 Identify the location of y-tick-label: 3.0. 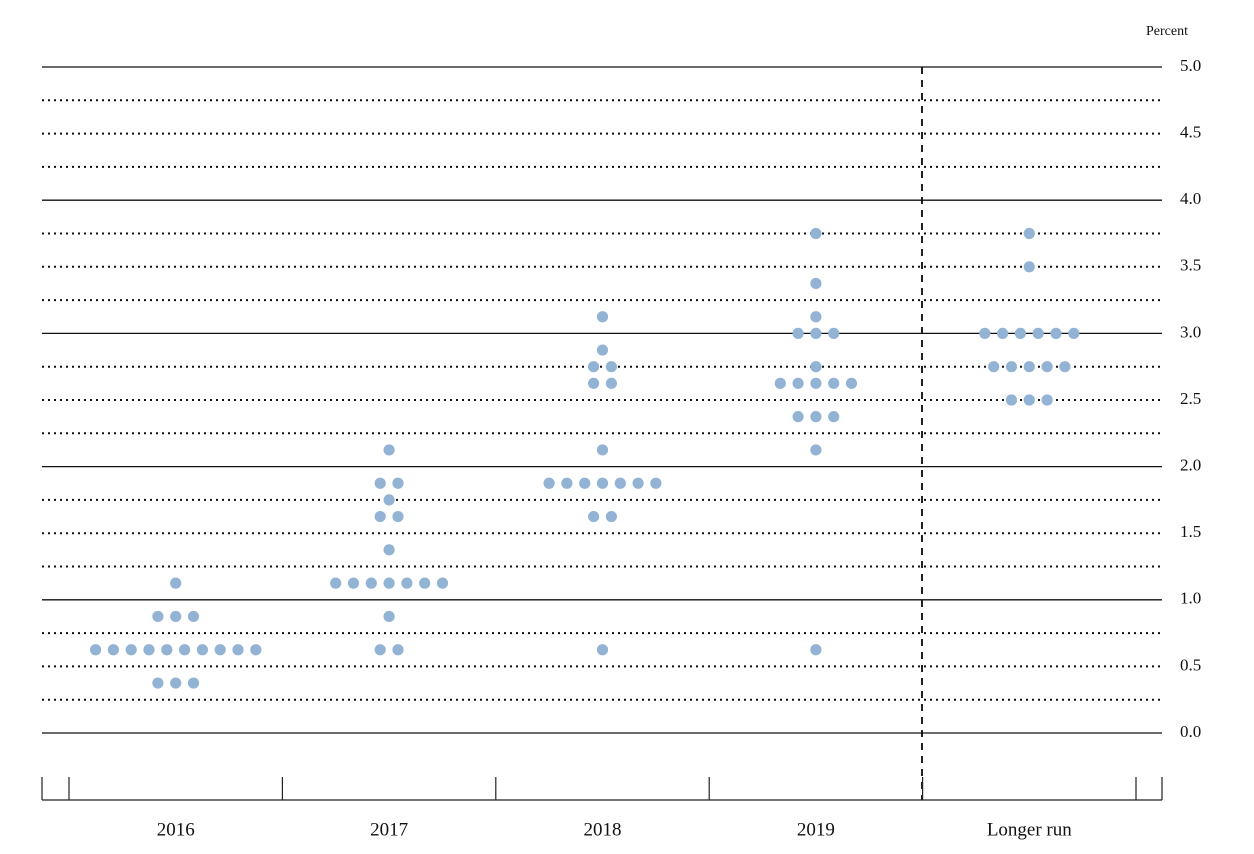
(1190, 331).